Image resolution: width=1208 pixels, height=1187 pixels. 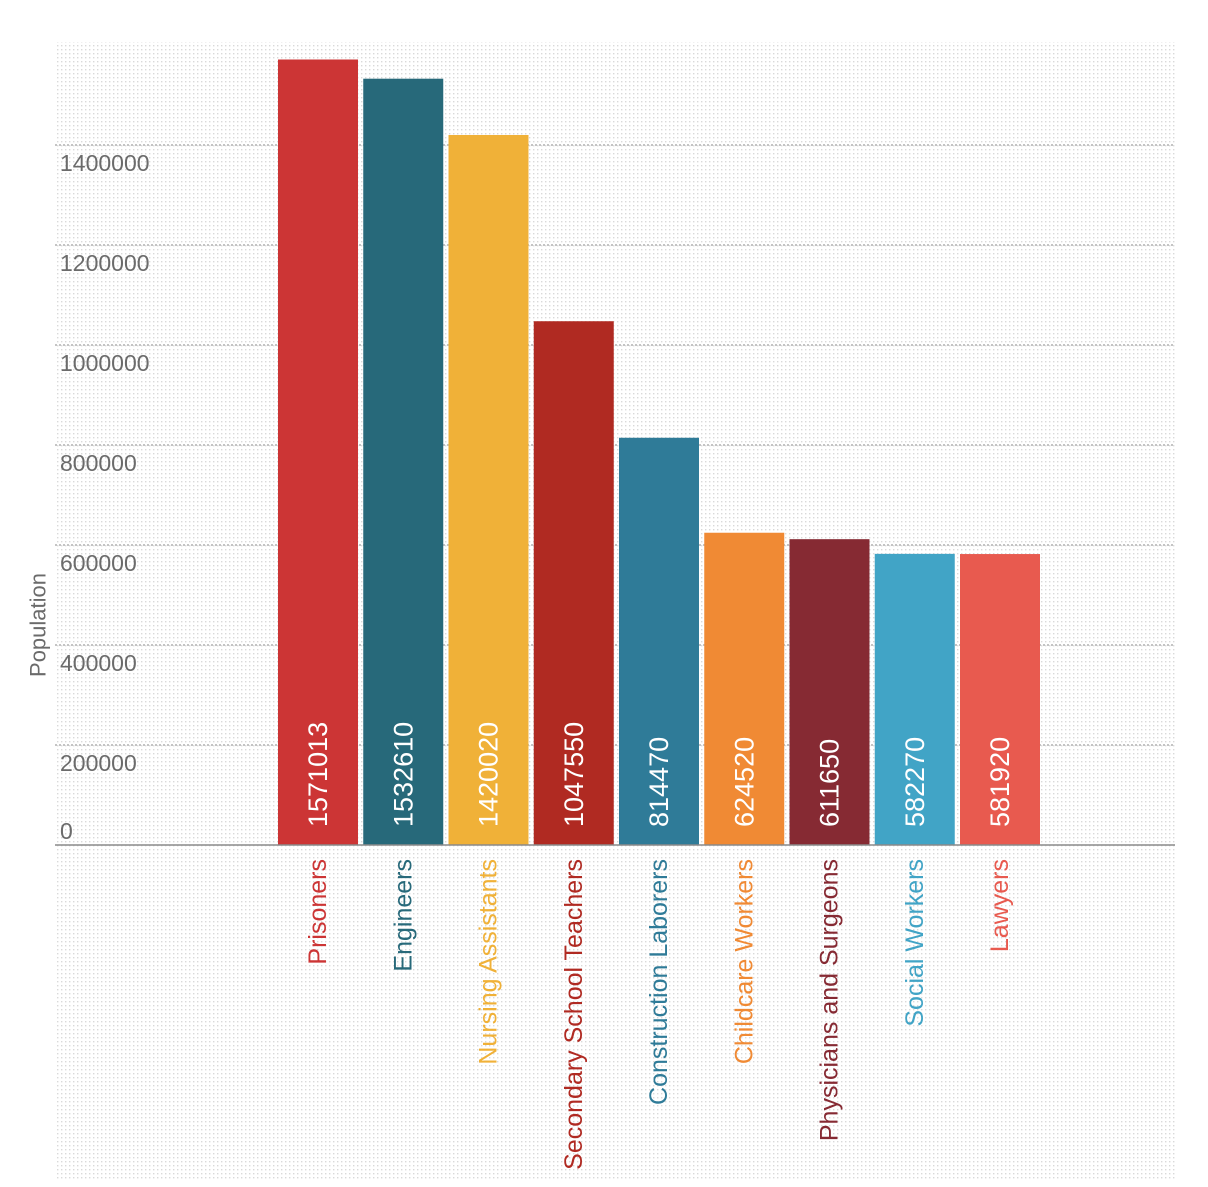 I want to click on bar-physicians-and-surgeons, so click(x=829, y=692).